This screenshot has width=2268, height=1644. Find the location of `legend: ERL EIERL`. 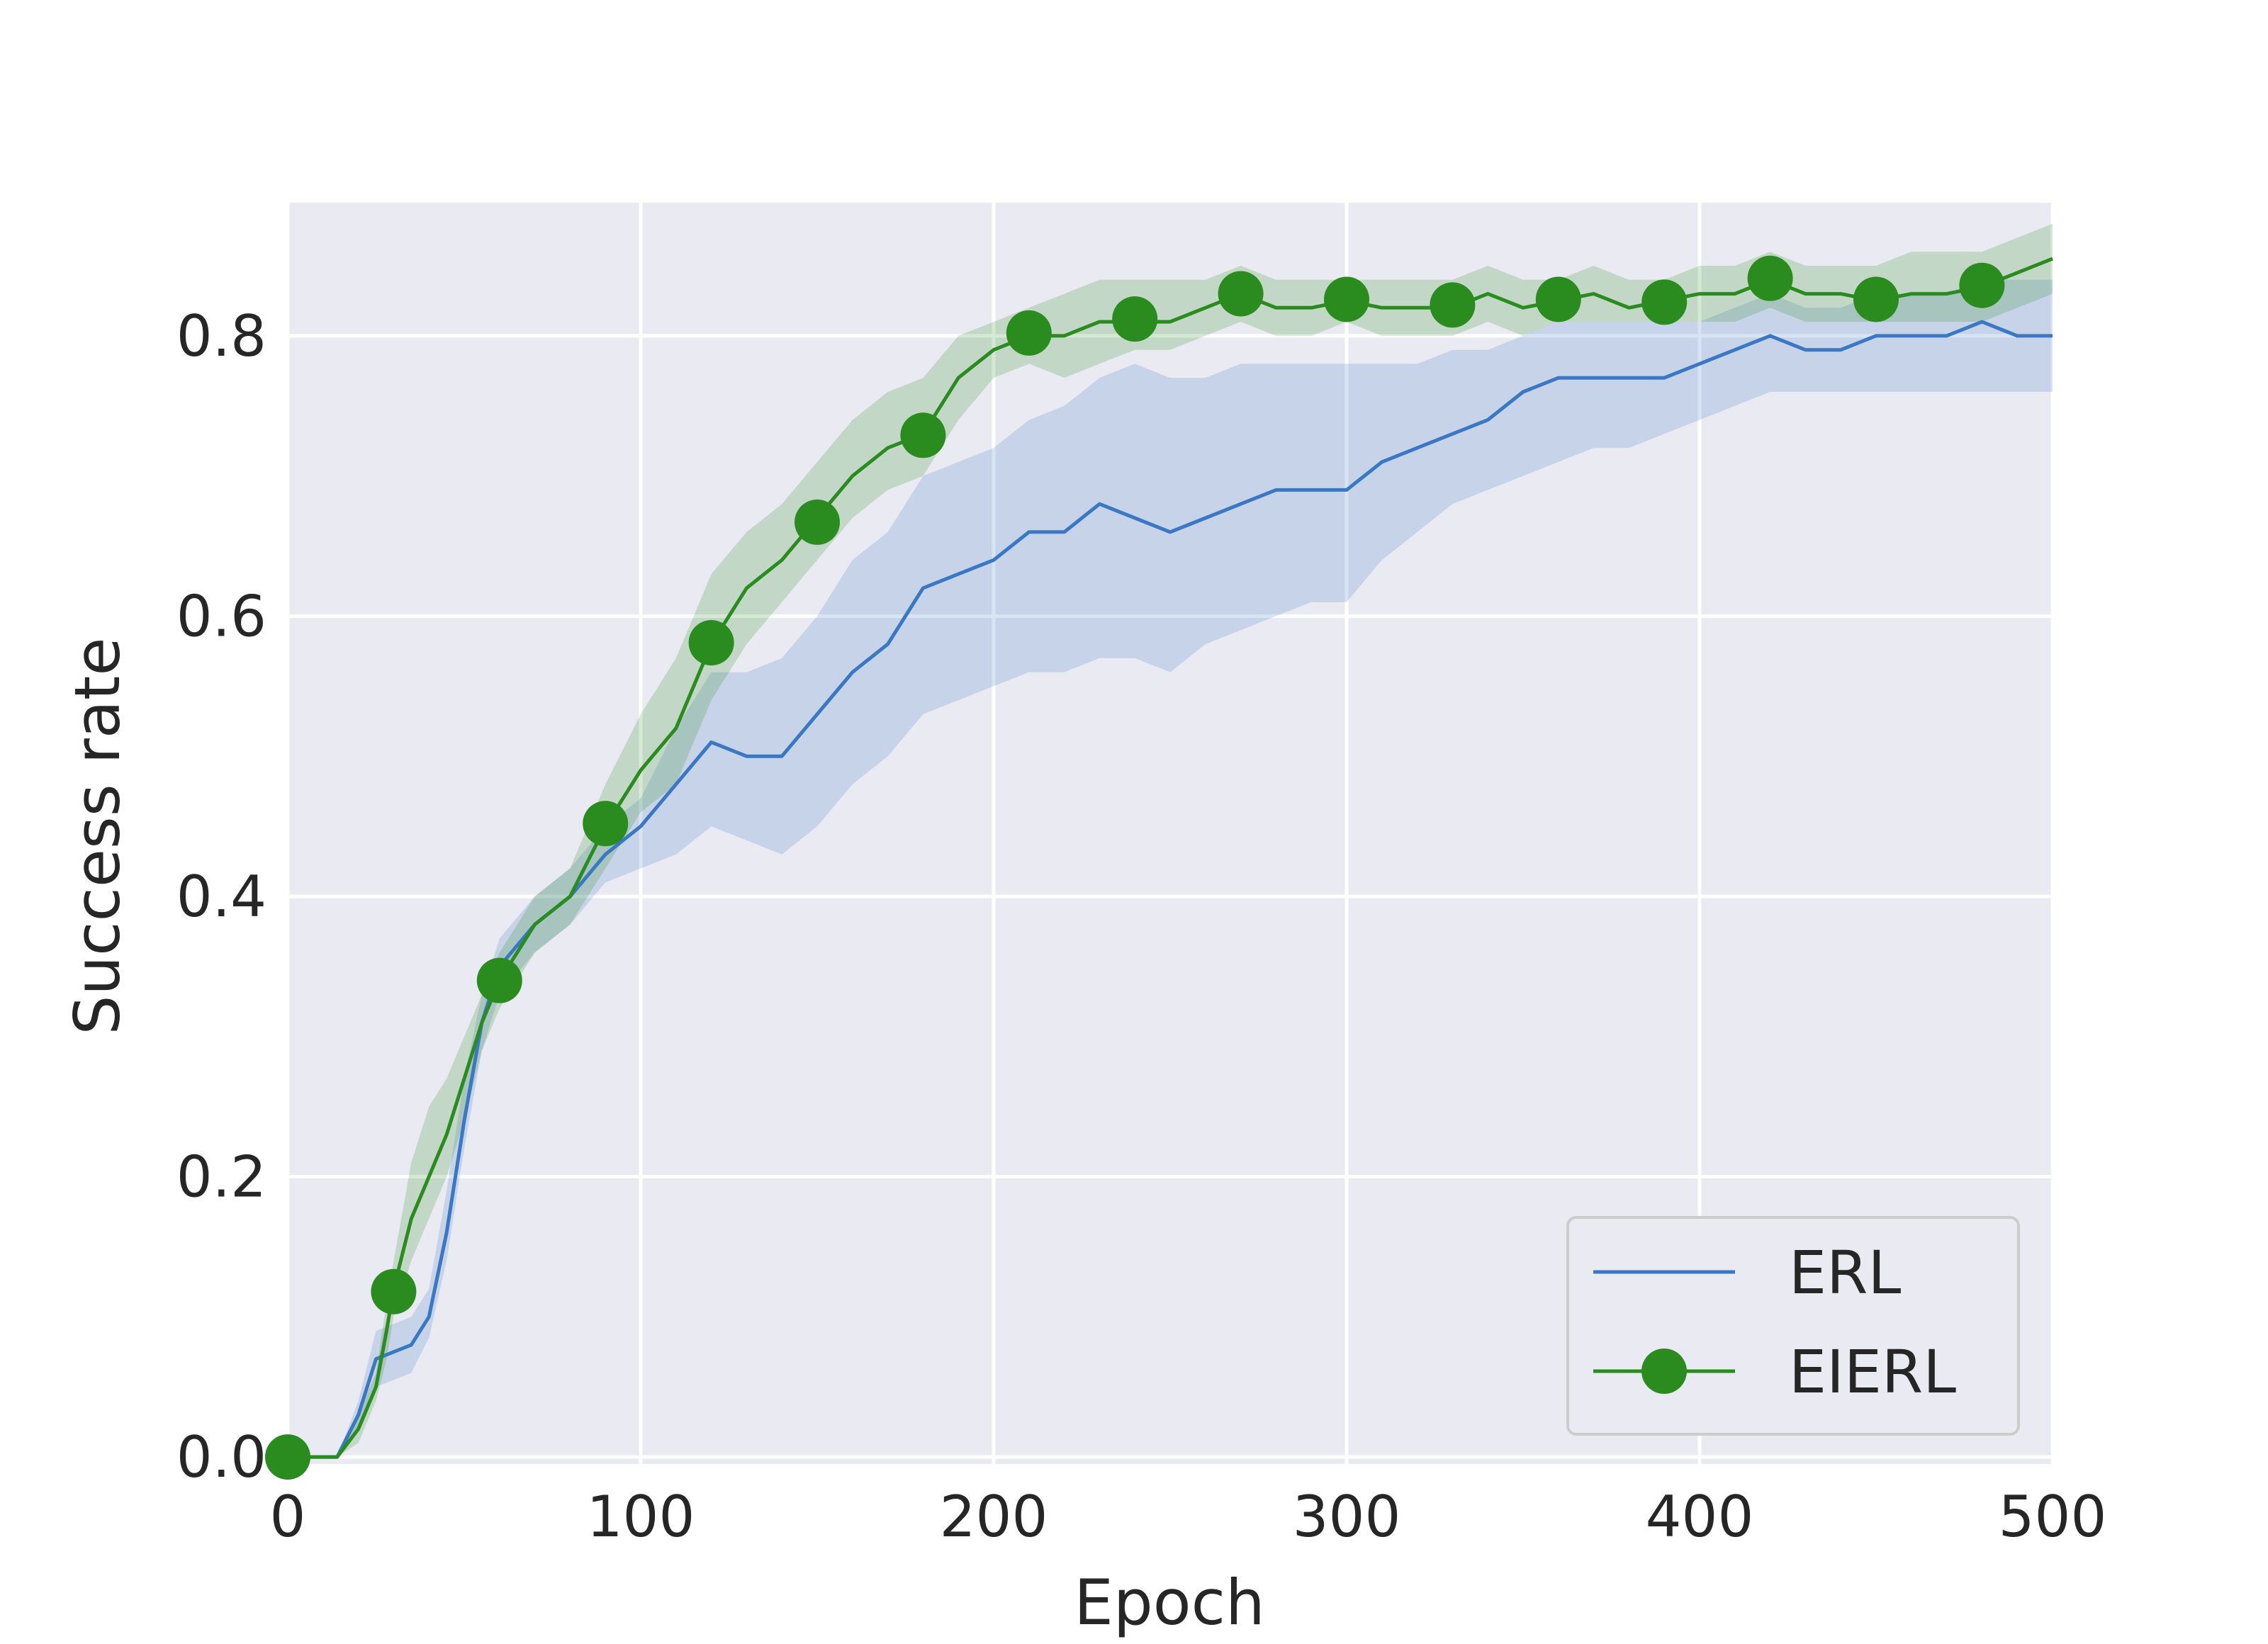

legend: ERL EIERL is located at coordinates (1793, 1326).